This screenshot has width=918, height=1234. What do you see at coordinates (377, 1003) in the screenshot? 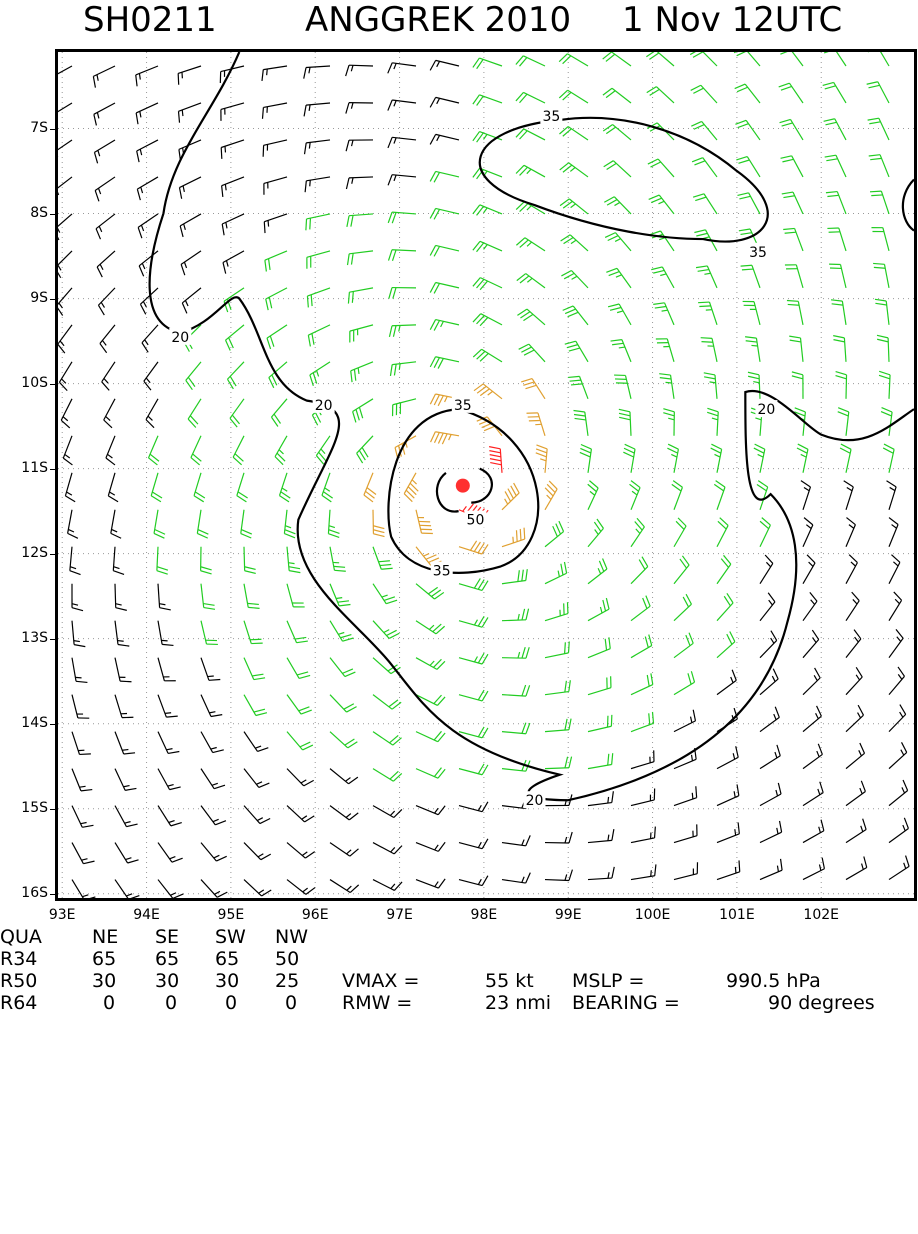
I see `rmw-label: RMW =` at bounding box center [377, 1003].